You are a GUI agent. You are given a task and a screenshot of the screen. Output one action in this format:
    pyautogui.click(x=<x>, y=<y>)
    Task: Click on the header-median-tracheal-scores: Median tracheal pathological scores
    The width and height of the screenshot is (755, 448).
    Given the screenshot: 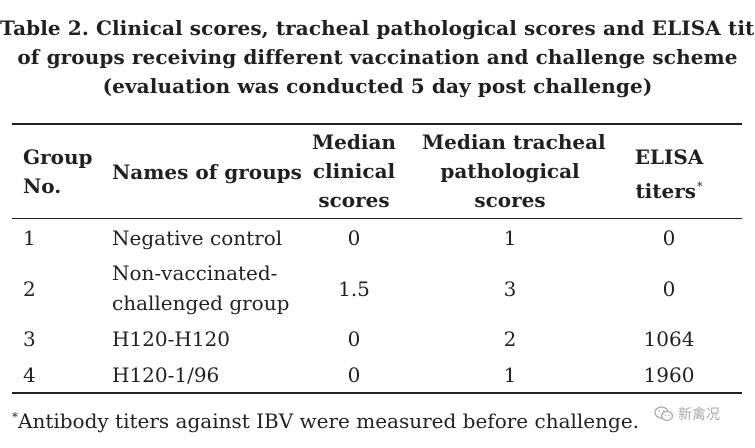 What is the action you would take?
    pyautogui.click(x=514, y=171)
    